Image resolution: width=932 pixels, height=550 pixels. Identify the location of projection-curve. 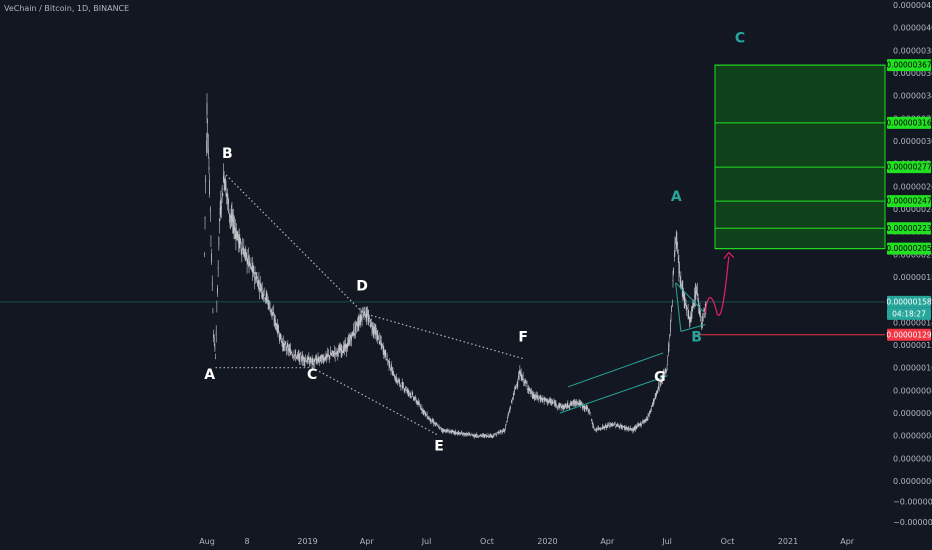
(717, 286).